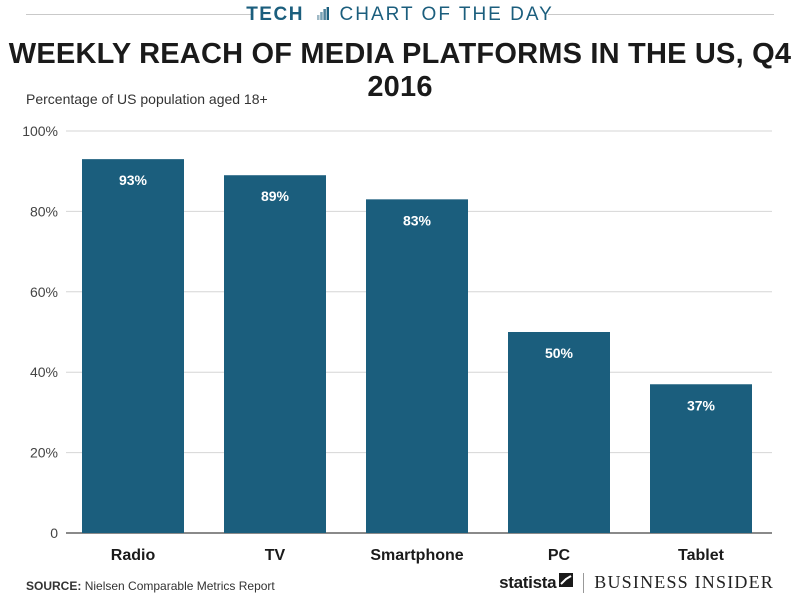  Describe the element at coordinates (322, 15) in the screenshot. I see `bar-chart-icon` at that location.